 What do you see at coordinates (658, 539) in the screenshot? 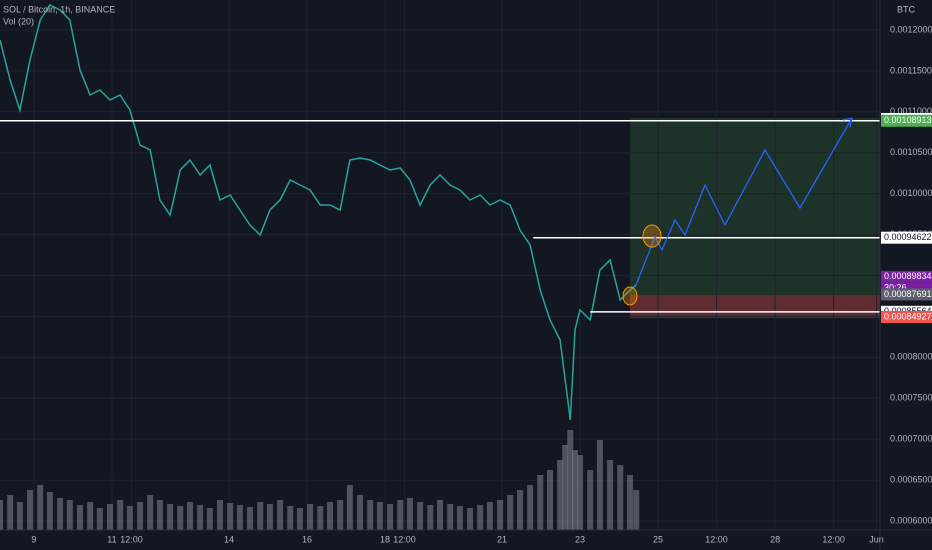
I see `x-tick-label: 25` at bounding box center [658, 539].